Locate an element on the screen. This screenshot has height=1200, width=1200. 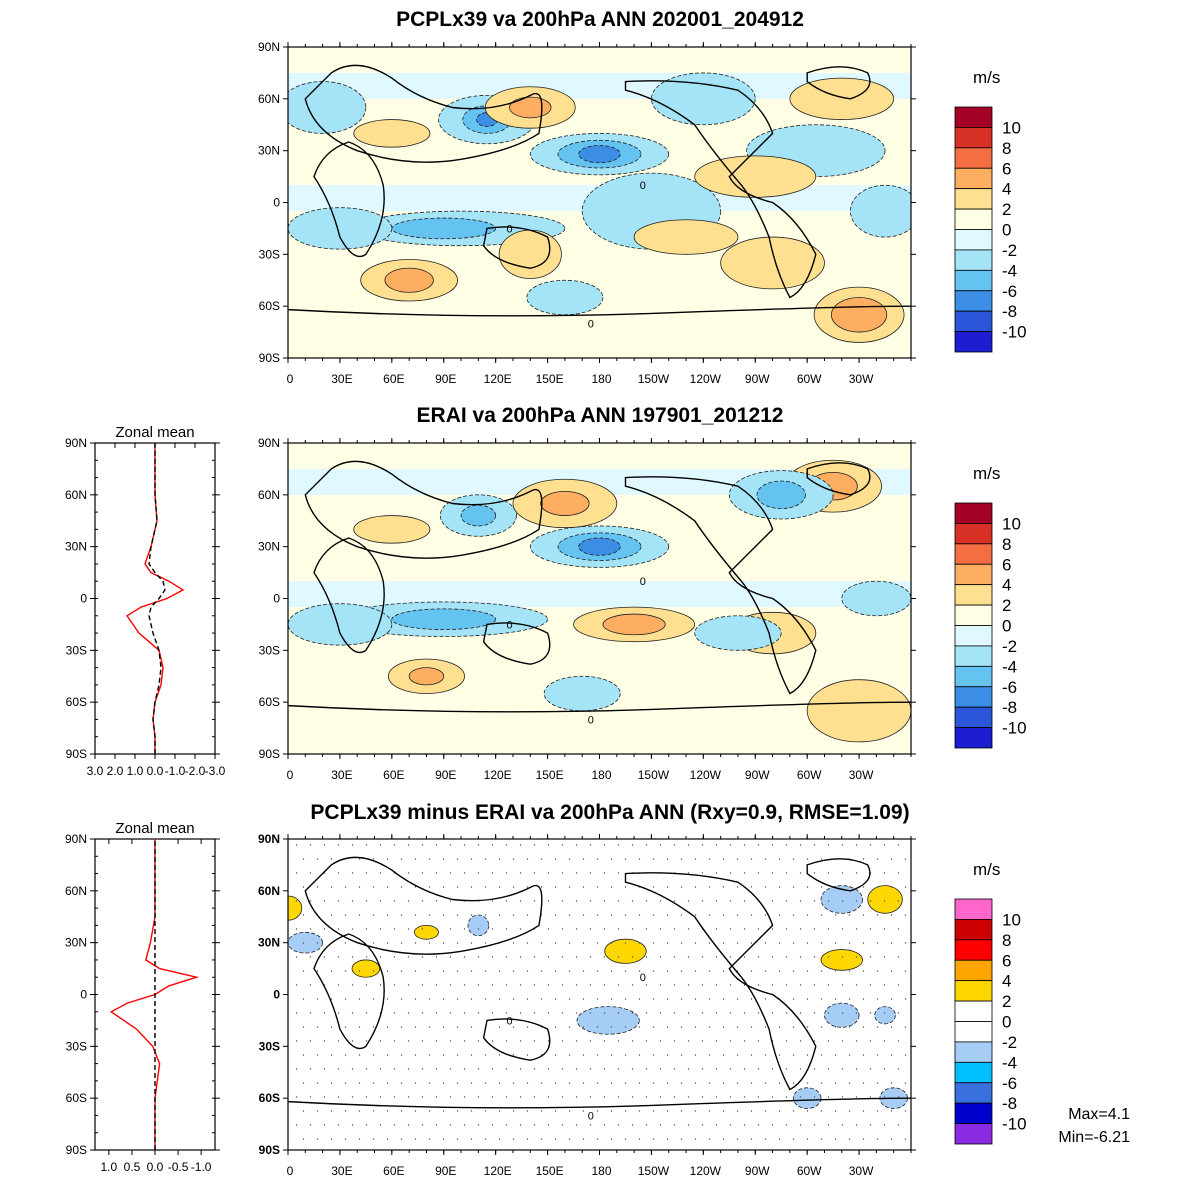
panel-title-model: PCPLx39 va 200hPa ANN 202001_204912 is located at coordinates (600, 19).